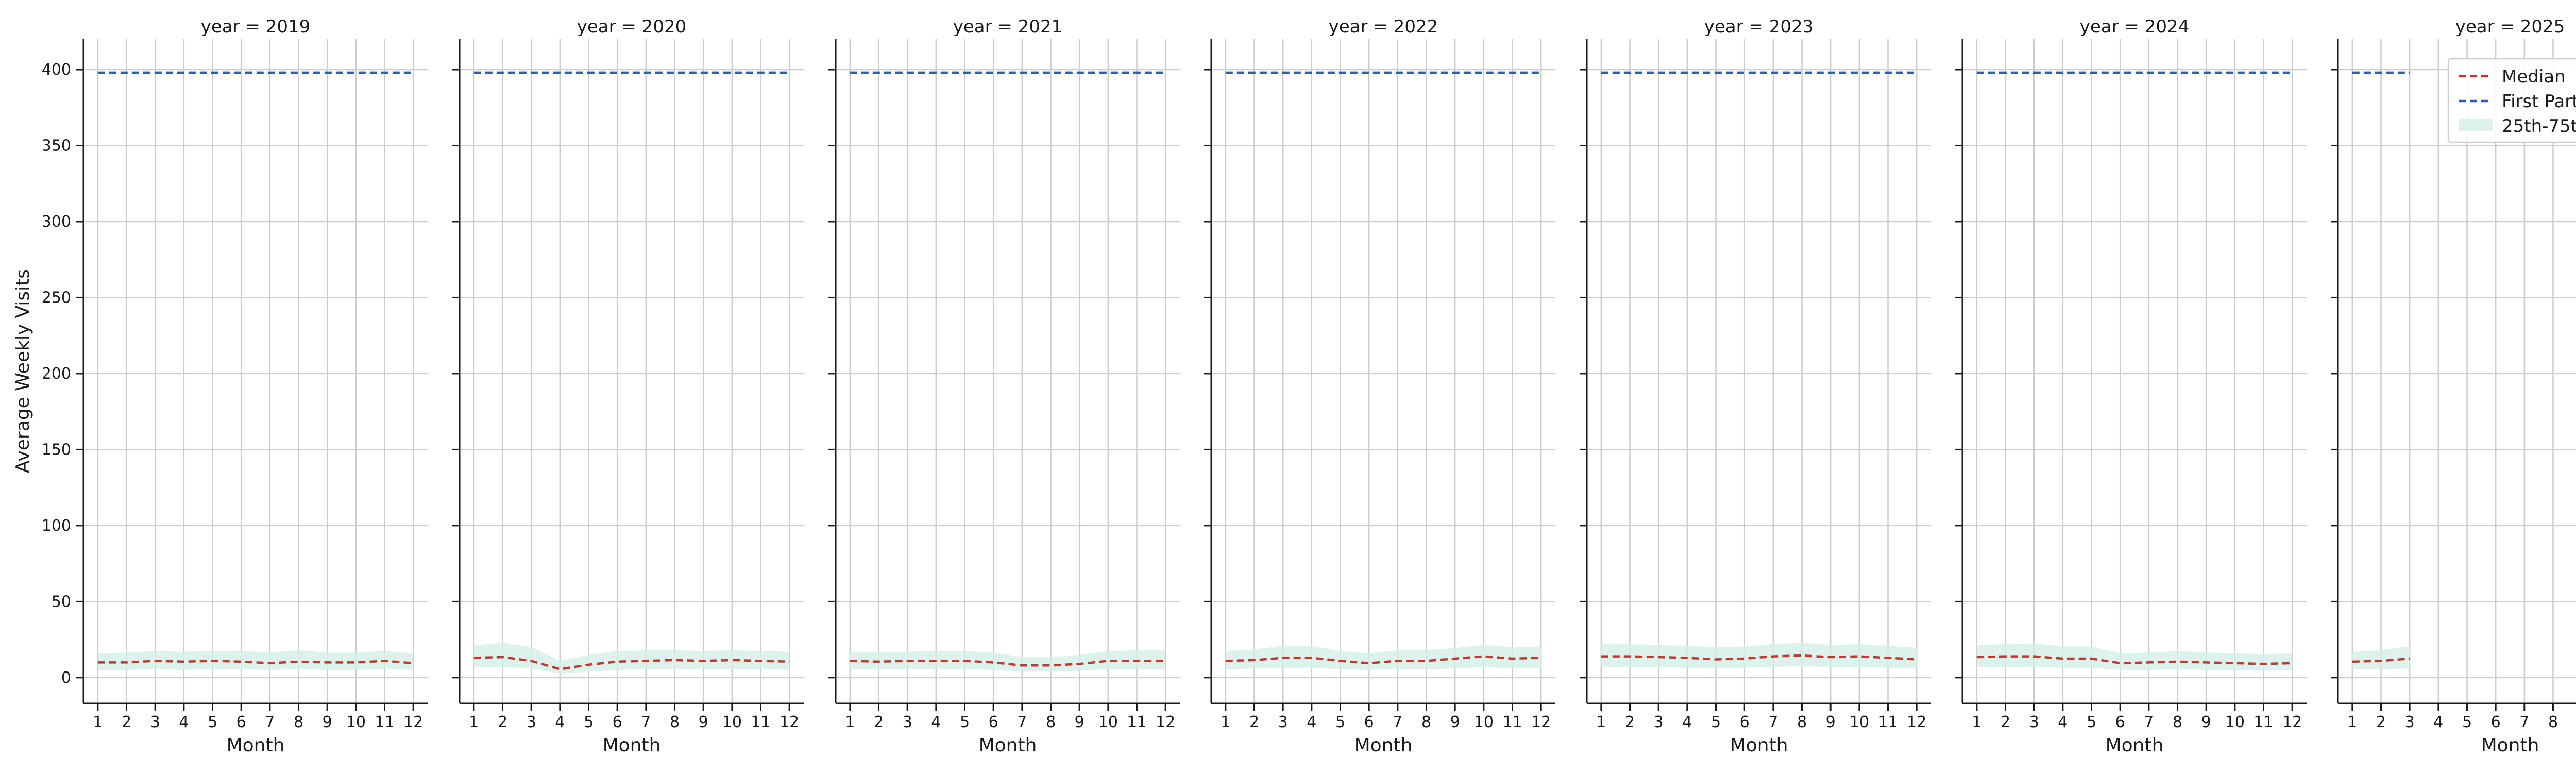 This screenshot has height=773, width=2576. I want to click on y-tick-label-150: 150, so click(56, 450).